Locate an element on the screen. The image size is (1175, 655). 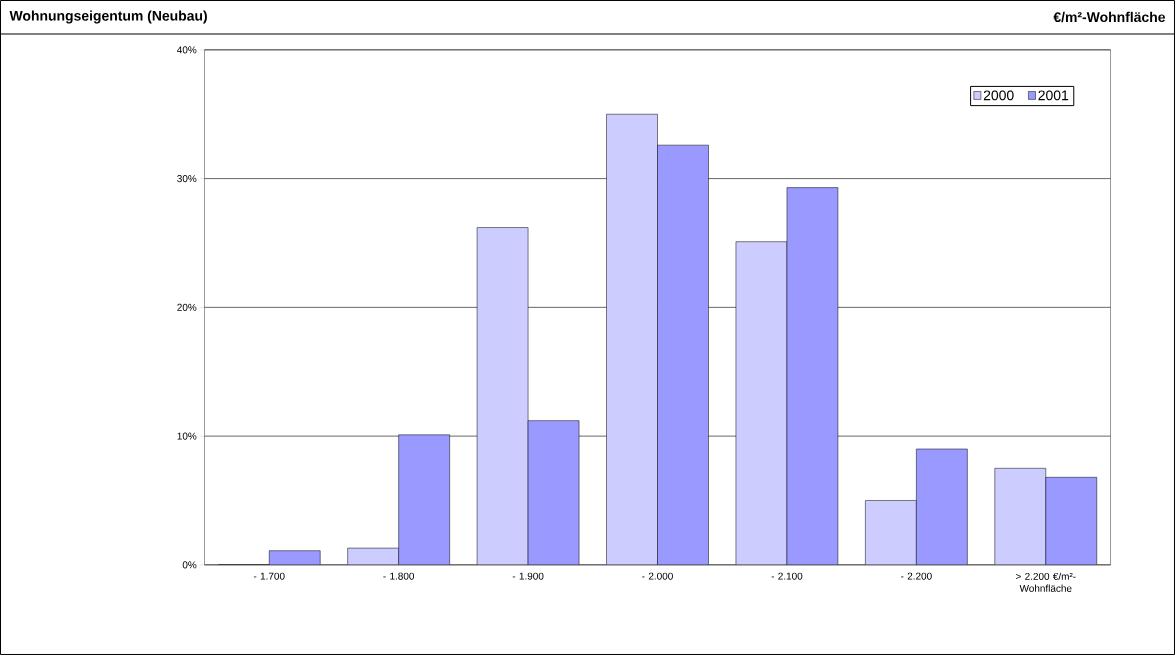
y-tick-label: 0% is located at coordinates (189, 565).